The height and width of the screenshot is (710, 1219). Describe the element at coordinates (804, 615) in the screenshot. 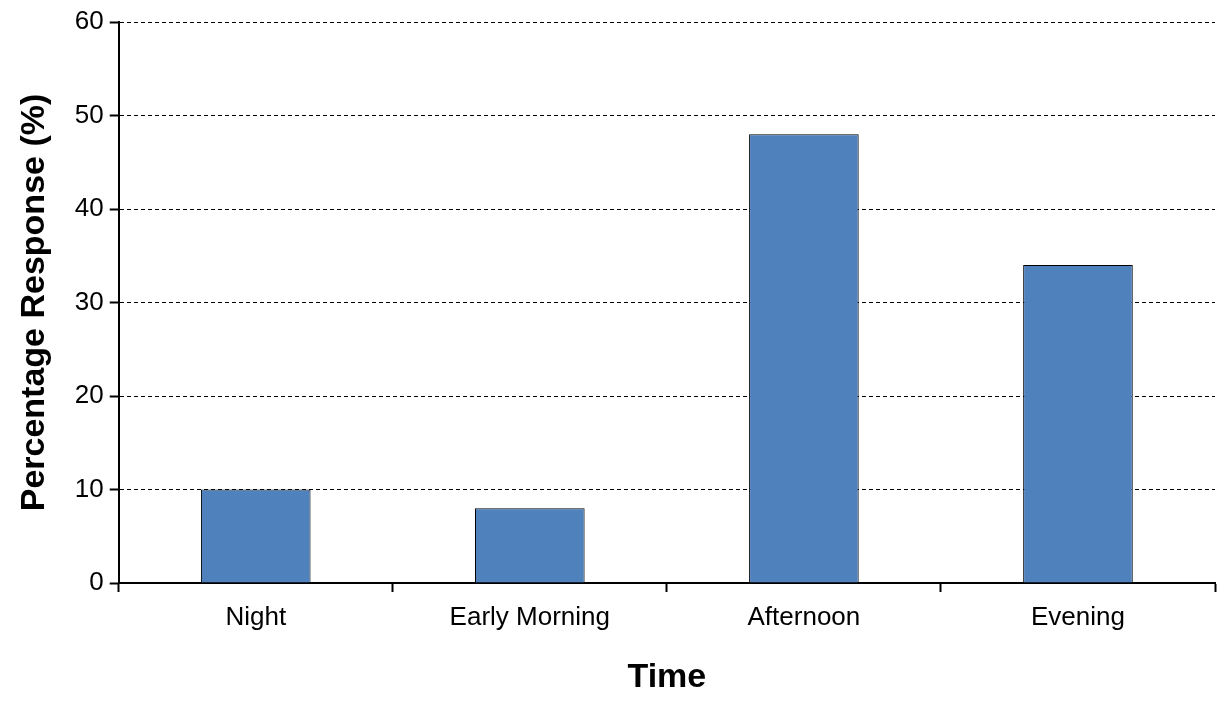

I see `x-tick-label: Afternoon` at that location.